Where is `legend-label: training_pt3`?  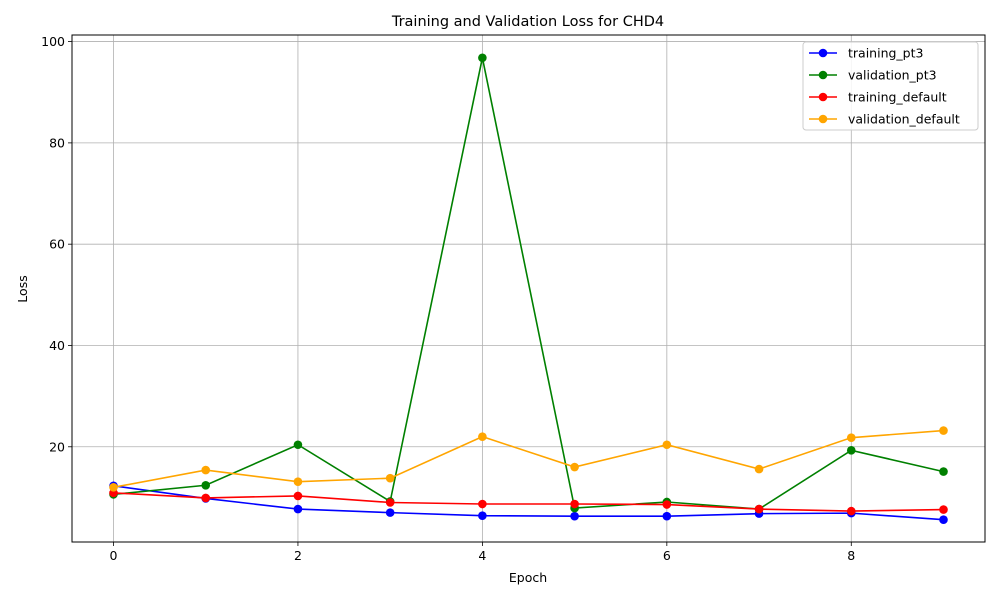 legend-label: training_pt3 is located at coordinates (885, 53).